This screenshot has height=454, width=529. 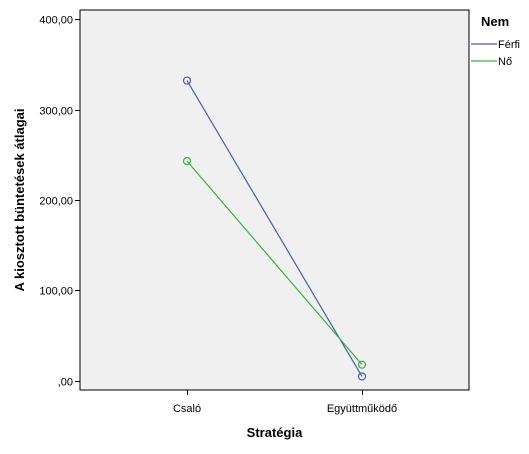 What do you see at coordinates (56, 112) in the screenshot?
I see `y-tick-label: 300,00` at bounding box center [56, 112].